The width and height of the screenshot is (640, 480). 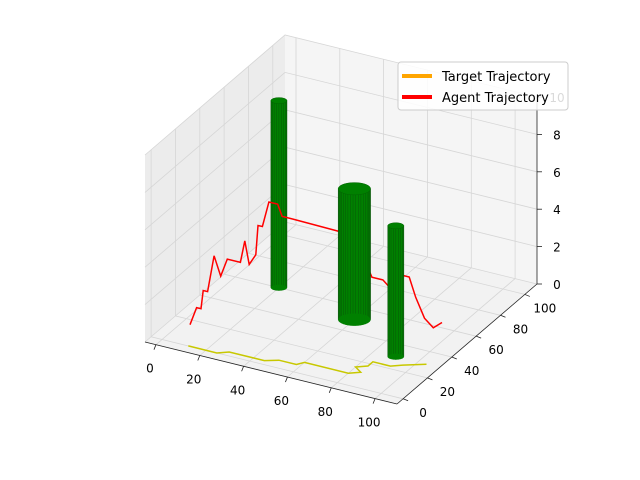 What do you see at coordinates (520, 329) in the screenshot?
I see `y-tick-label: 80` at bounding box center [520, 329].